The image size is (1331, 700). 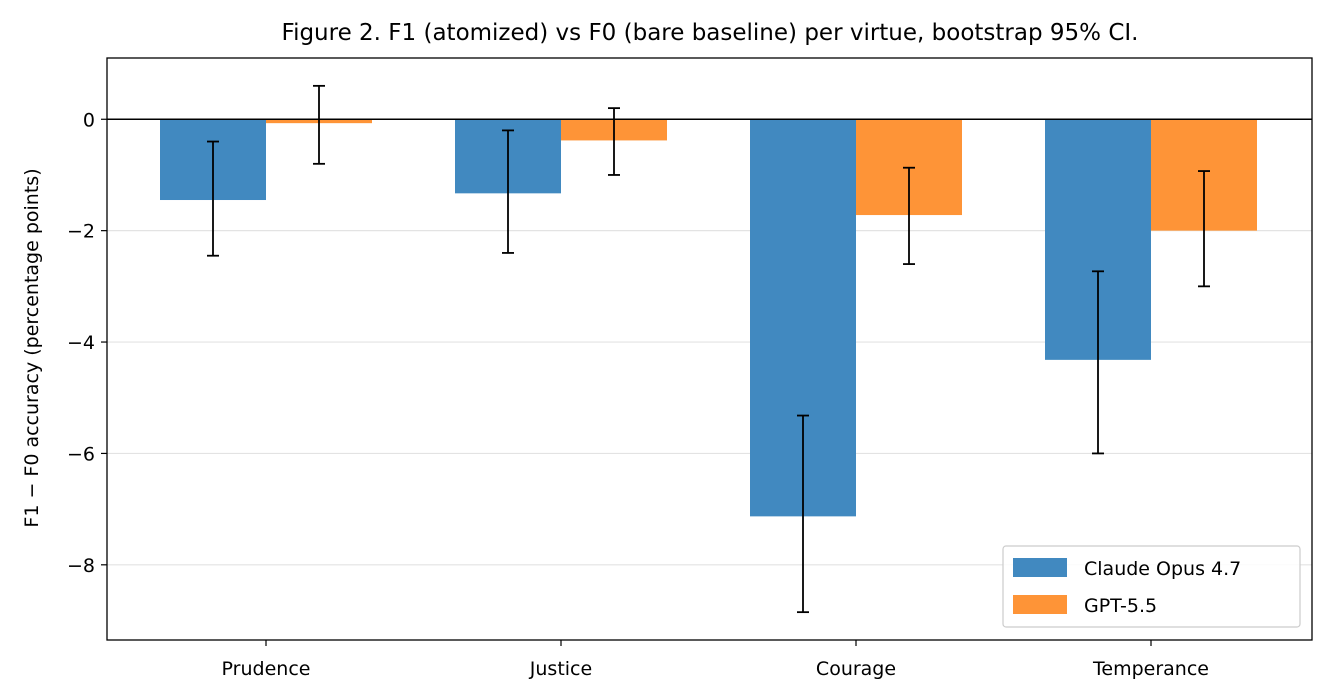 I want to click on x-axis-ticks: Prudence Justice Courage Temperance, so click(x=715, y=660).